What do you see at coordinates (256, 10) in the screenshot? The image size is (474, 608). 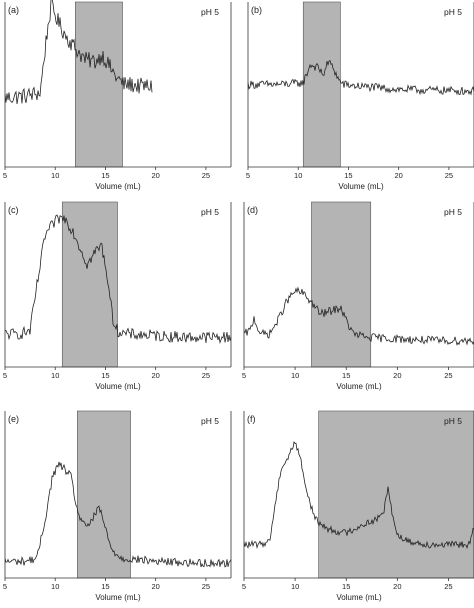 I see `panel-label: (b)` at bounding box center [256, 10].